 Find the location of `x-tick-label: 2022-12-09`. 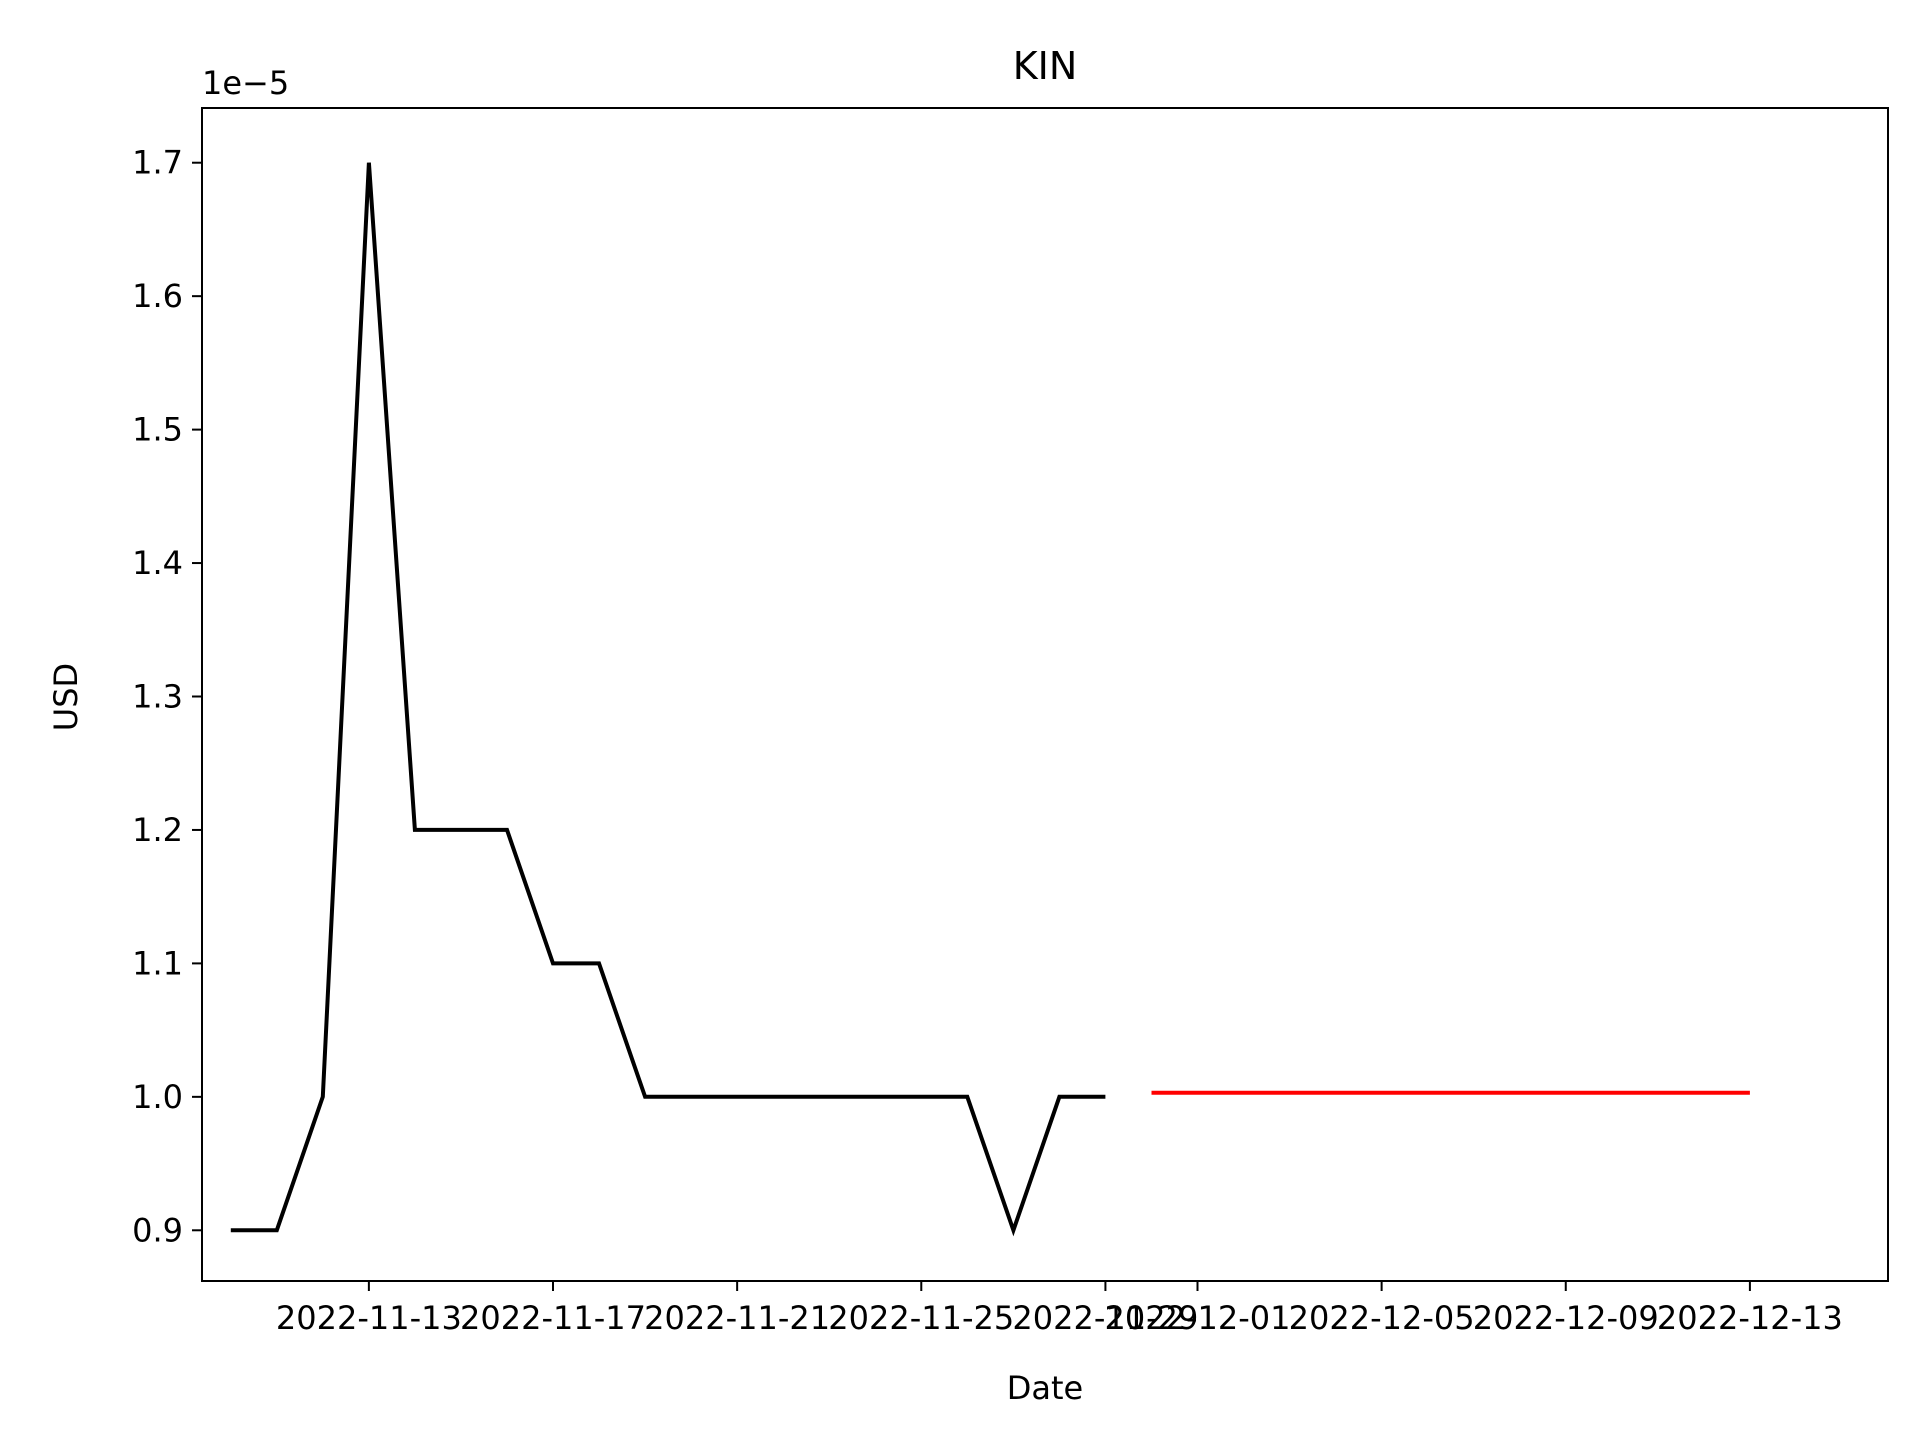

x-tick-label: 2022-12-09 is located at coordinates (1566, 1318).